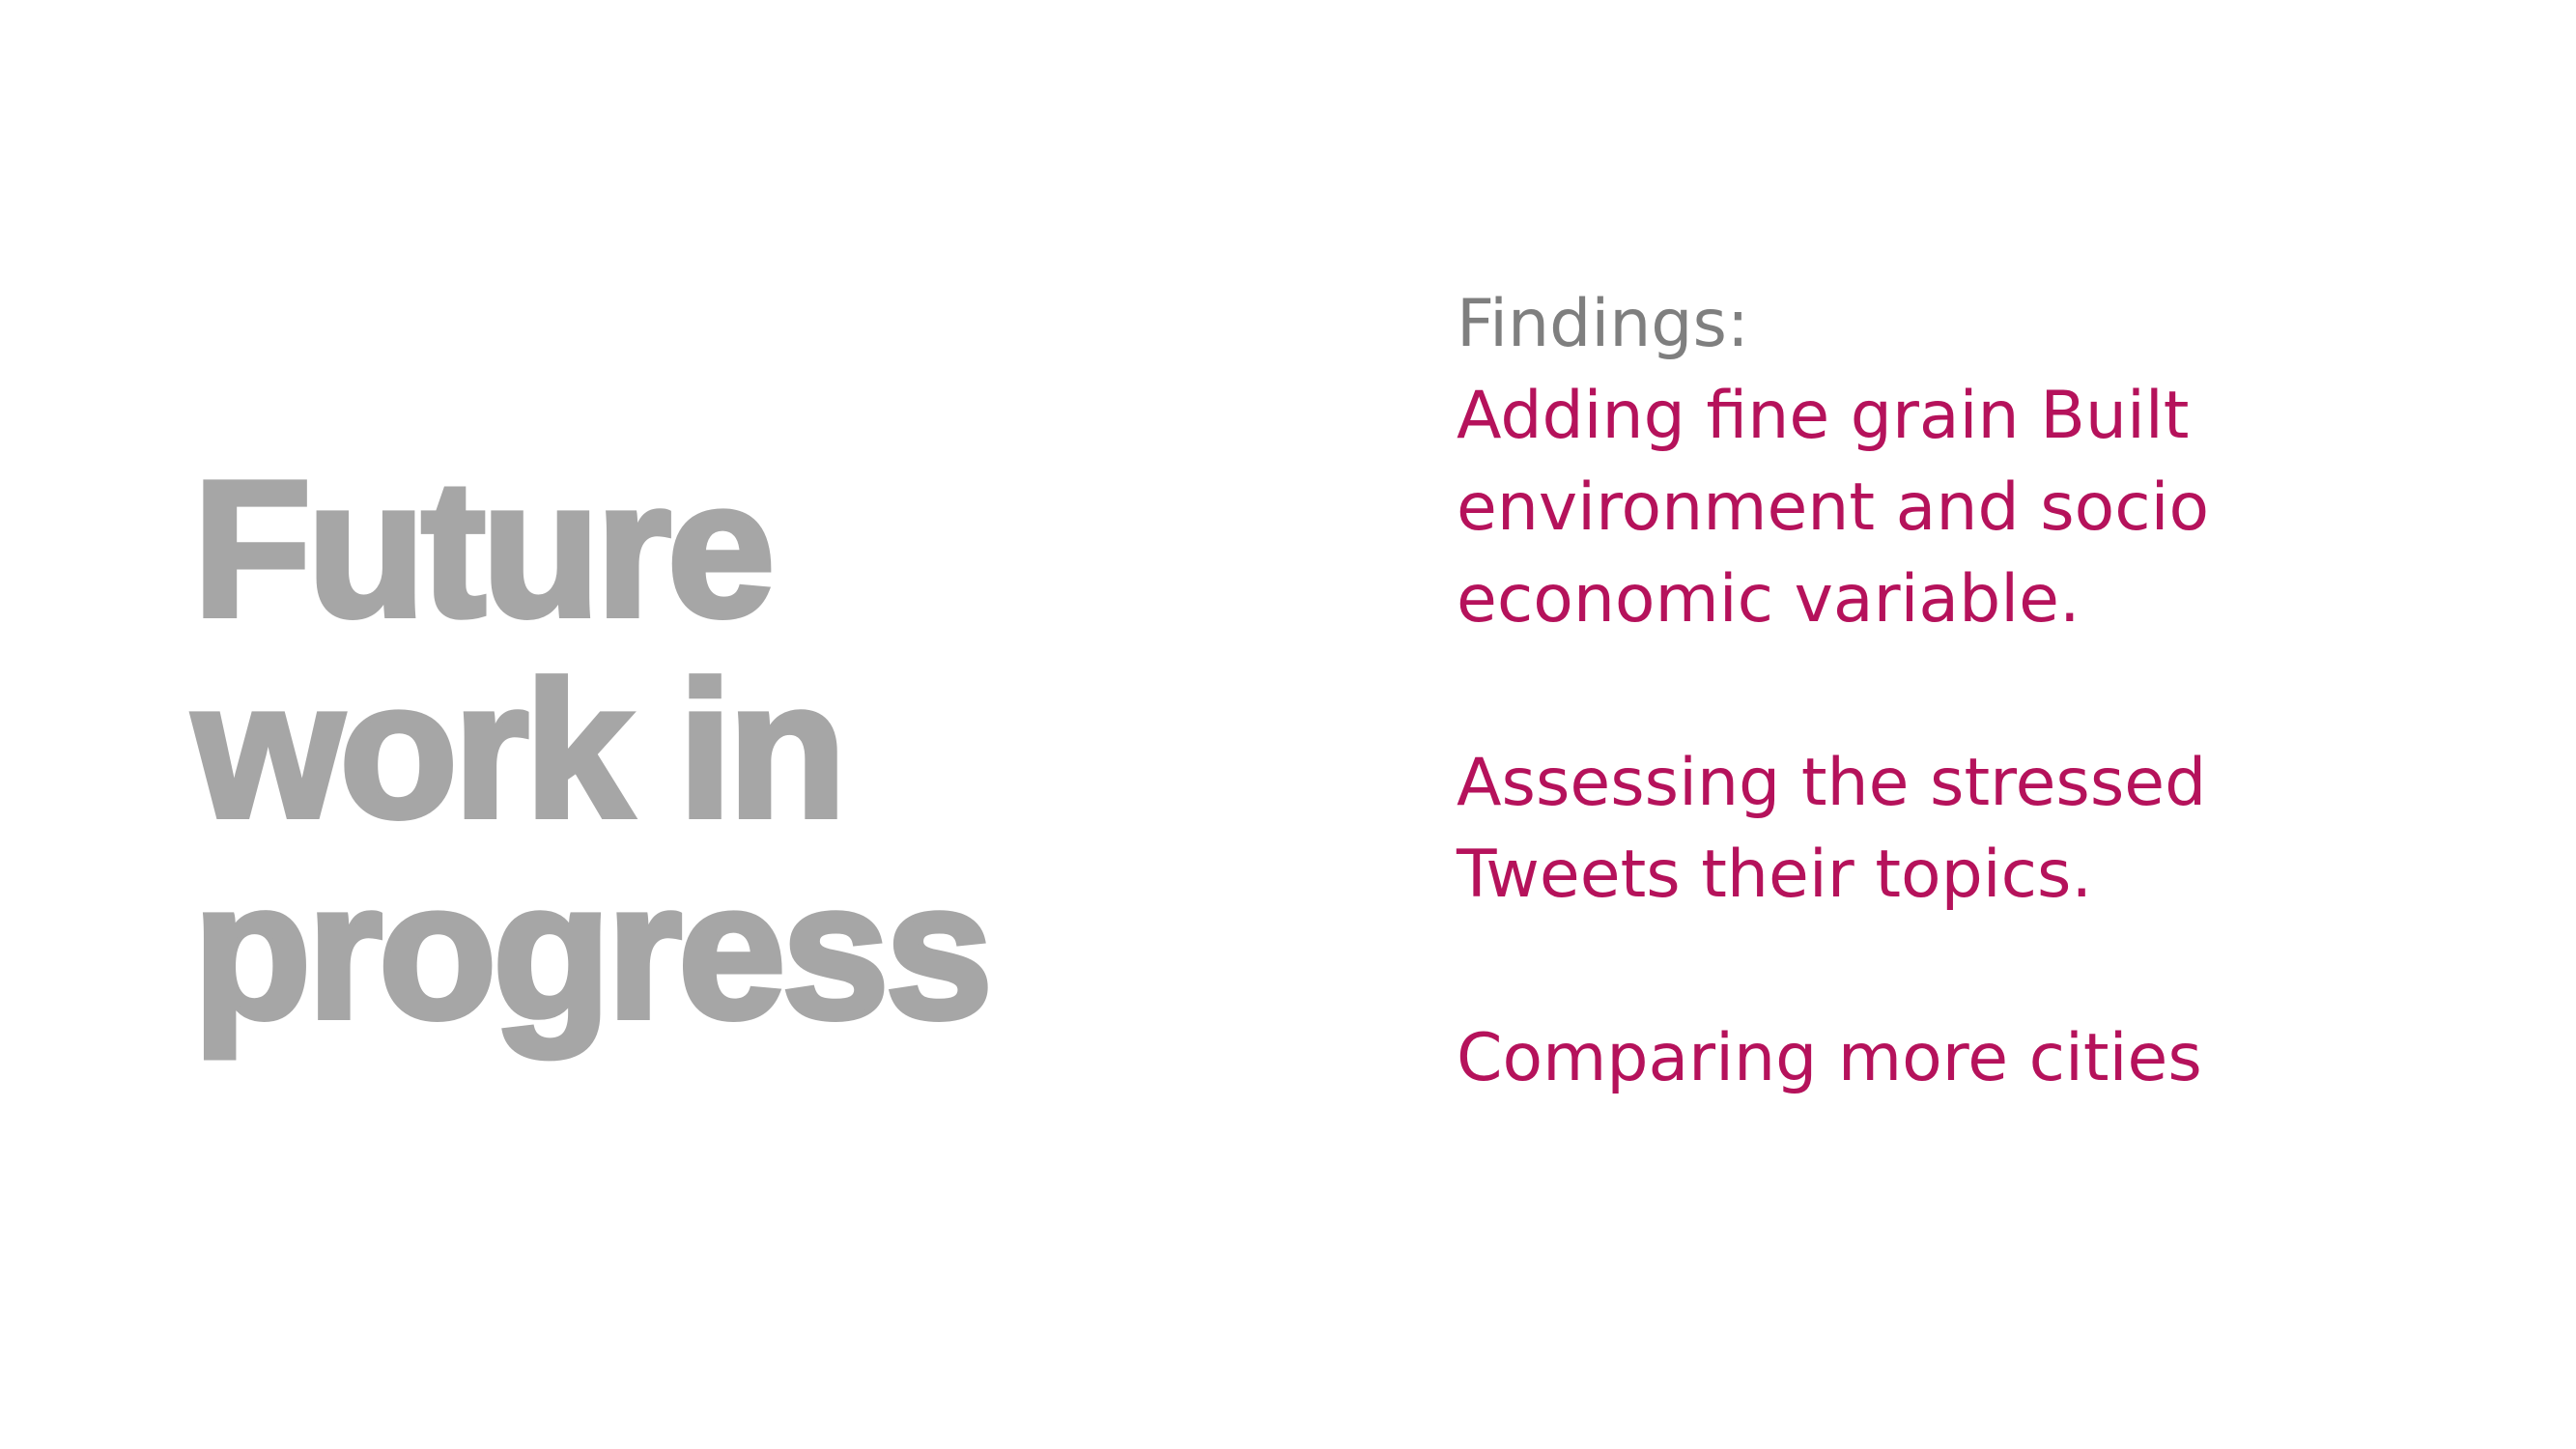 This screenshot has height=1449, width=2576. I want to click on findings-heading: Findings:, so click(1603, 324).